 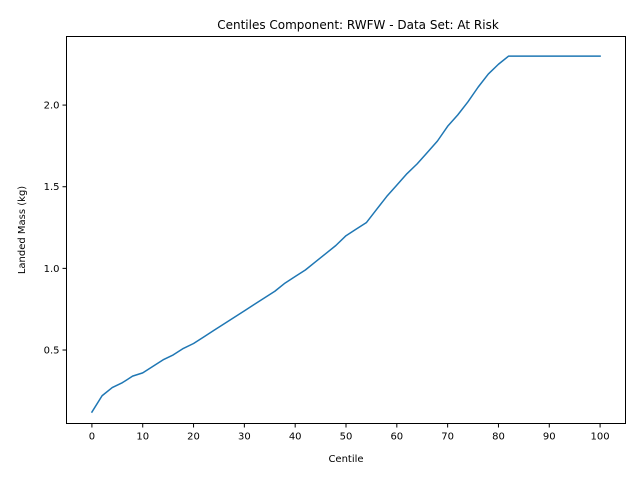 I want to click on y-tick-label: 0.5, so click(x=52, y=351).